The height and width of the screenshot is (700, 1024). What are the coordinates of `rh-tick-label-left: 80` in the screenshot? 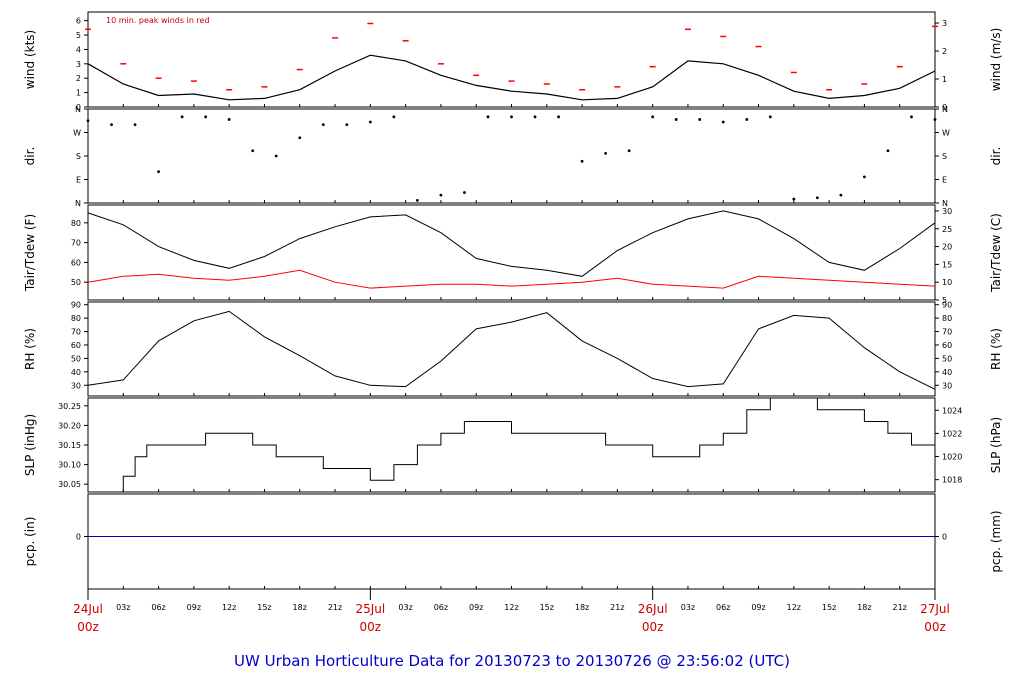 It's located at (76, 318).